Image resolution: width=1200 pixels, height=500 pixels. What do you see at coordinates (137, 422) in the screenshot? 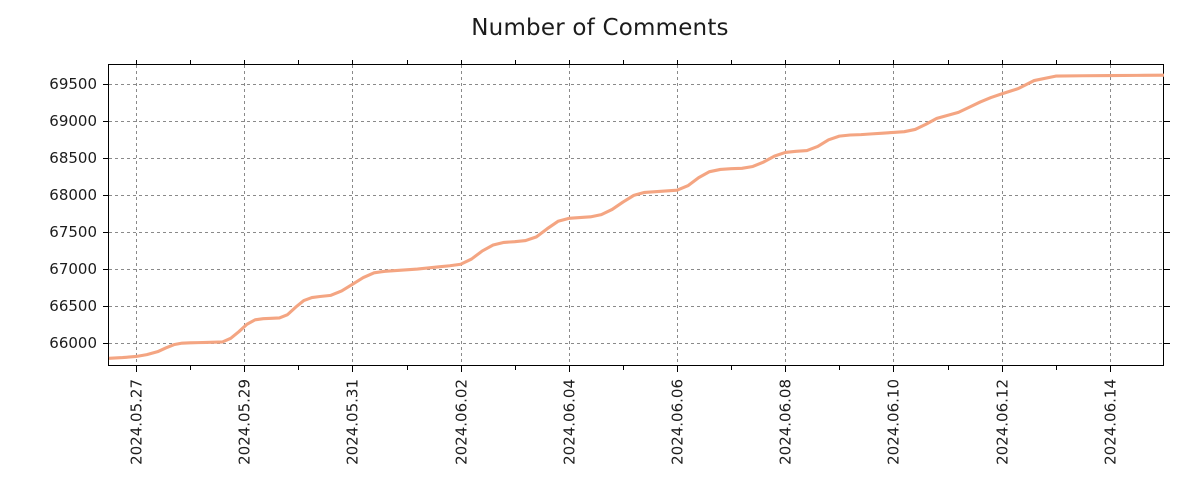
I see `x-axis-tick-label: 2024.05.27` at bounding box center [137, 422].